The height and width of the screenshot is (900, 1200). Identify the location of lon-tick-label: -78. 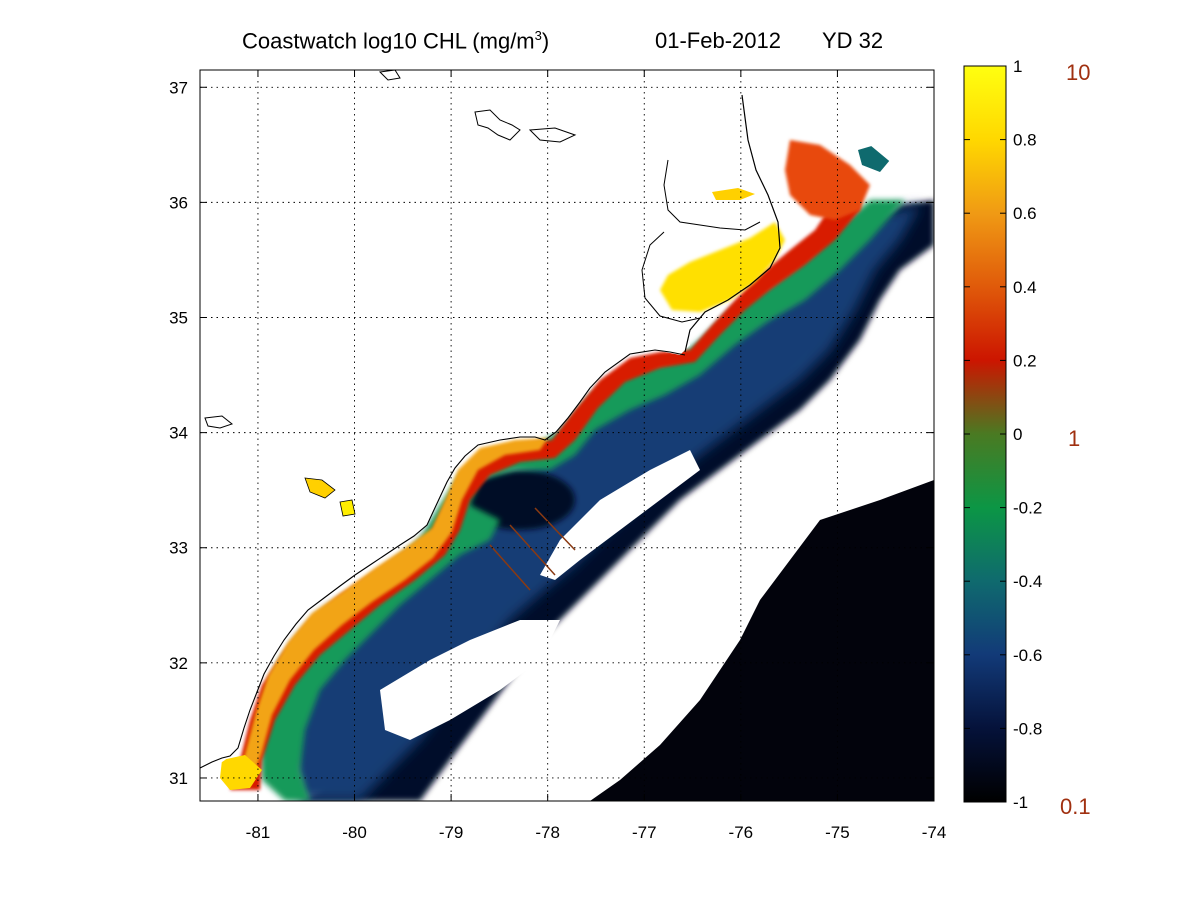
(547, 832).